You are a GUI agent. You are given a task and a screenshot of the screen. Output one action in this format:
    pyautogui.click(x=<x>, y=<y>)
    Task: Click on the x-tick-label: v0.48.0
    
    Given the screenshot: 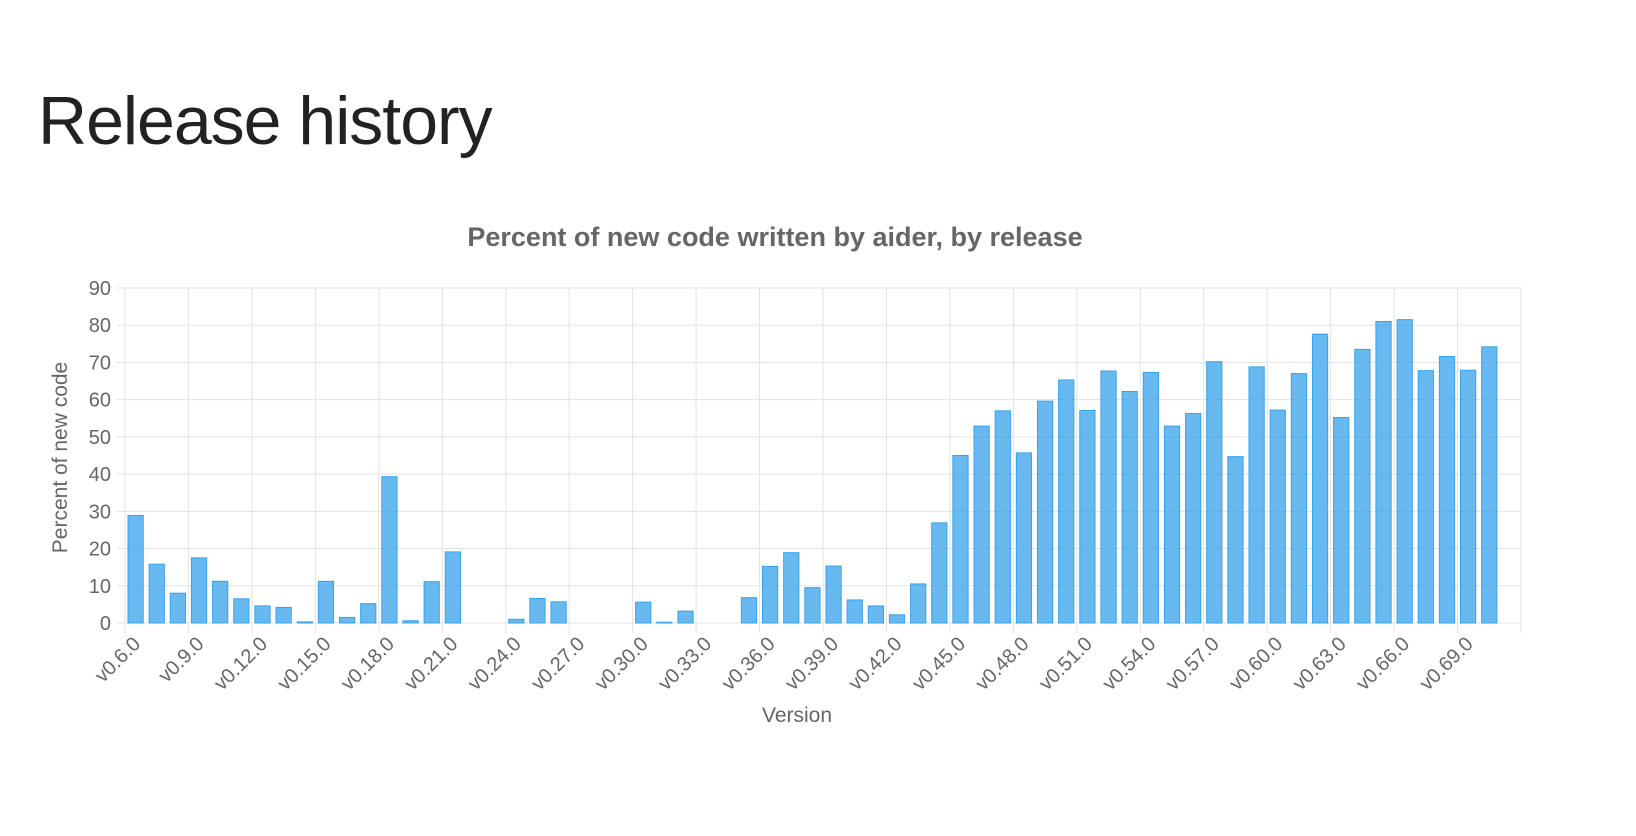 What is the action you would take?
    pyautogui.click(x=1003, y=664)
    